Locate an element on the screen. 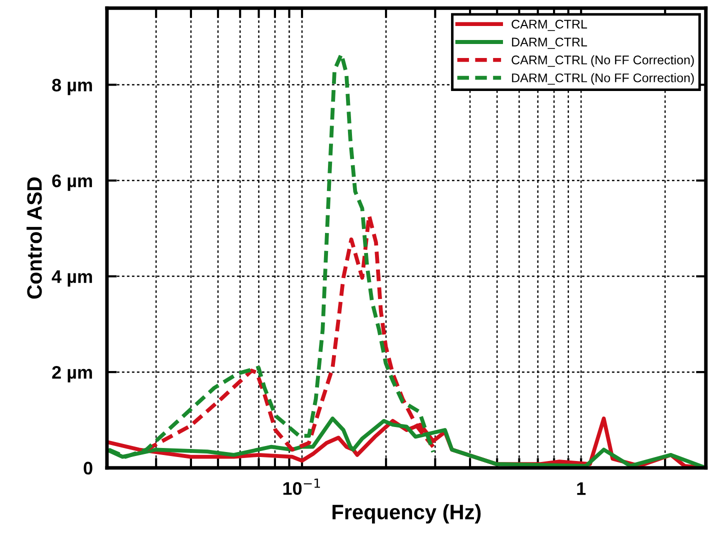  legend-label: DARM_CTRL is located at coordinates (550, 43).